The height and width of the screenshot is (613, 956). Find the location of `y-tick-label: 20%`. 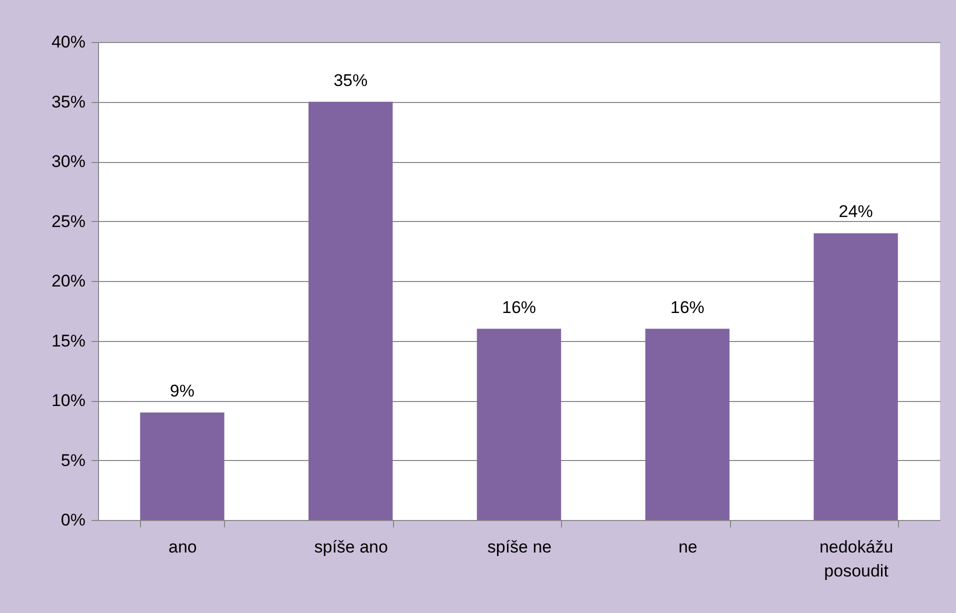

y-tick-label: 20% is located at coordinates (68, 281).